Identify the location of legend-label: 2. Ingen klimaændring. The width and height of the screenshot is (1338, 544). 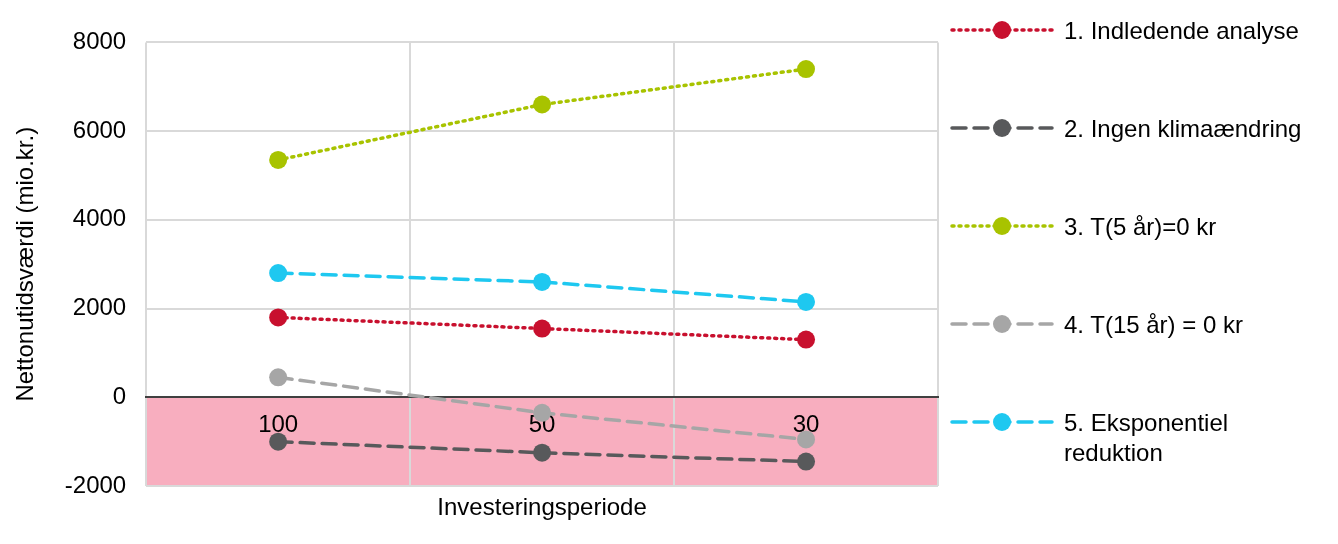
(1183, 129).